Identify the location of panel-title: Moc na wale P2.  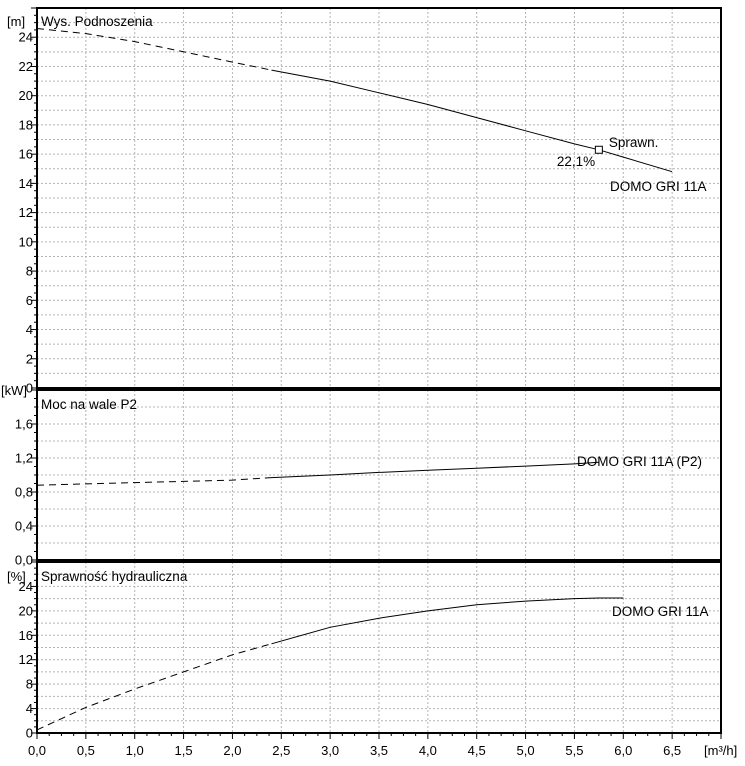
(89, 404).